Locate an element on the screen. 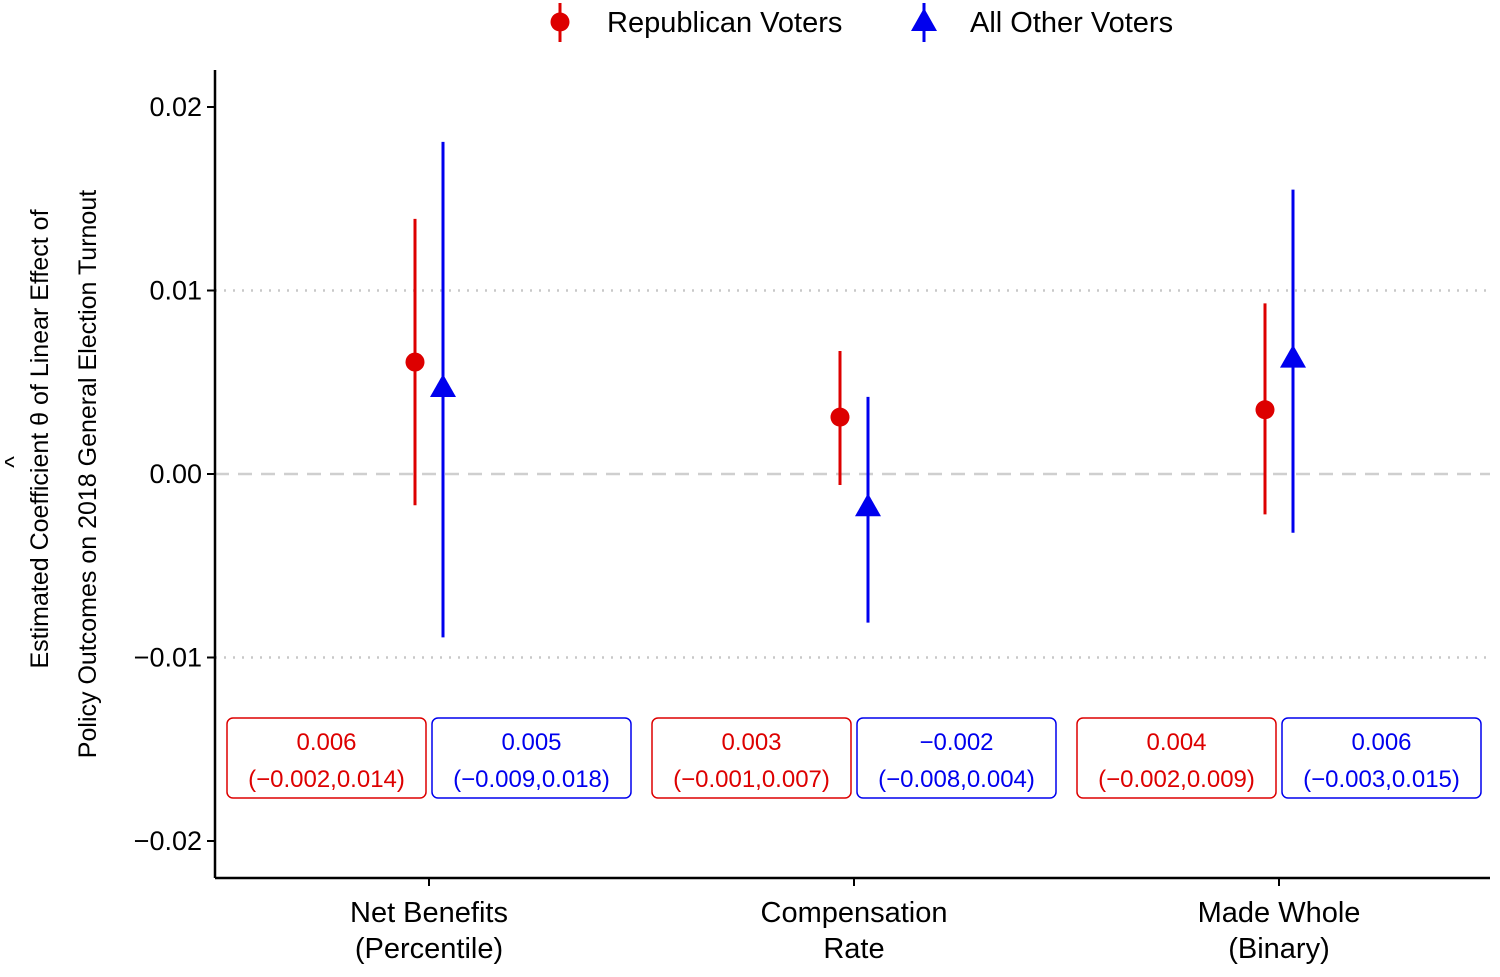 This screenshot has width=1500, height=977. y-tick-label: 0.02 is located at coordinates (175, 107).